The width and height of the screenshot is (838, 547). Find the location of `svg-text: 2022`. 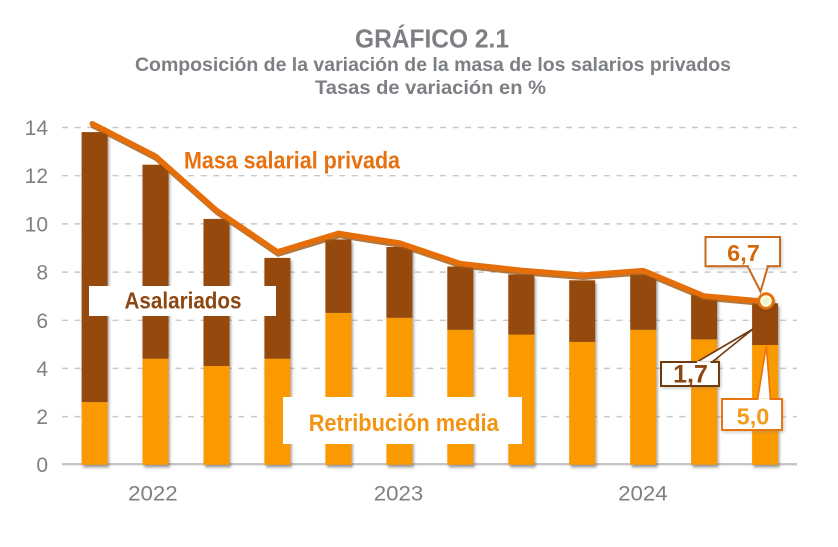

svg-text: 2022 is located at coordinates (153, 494).